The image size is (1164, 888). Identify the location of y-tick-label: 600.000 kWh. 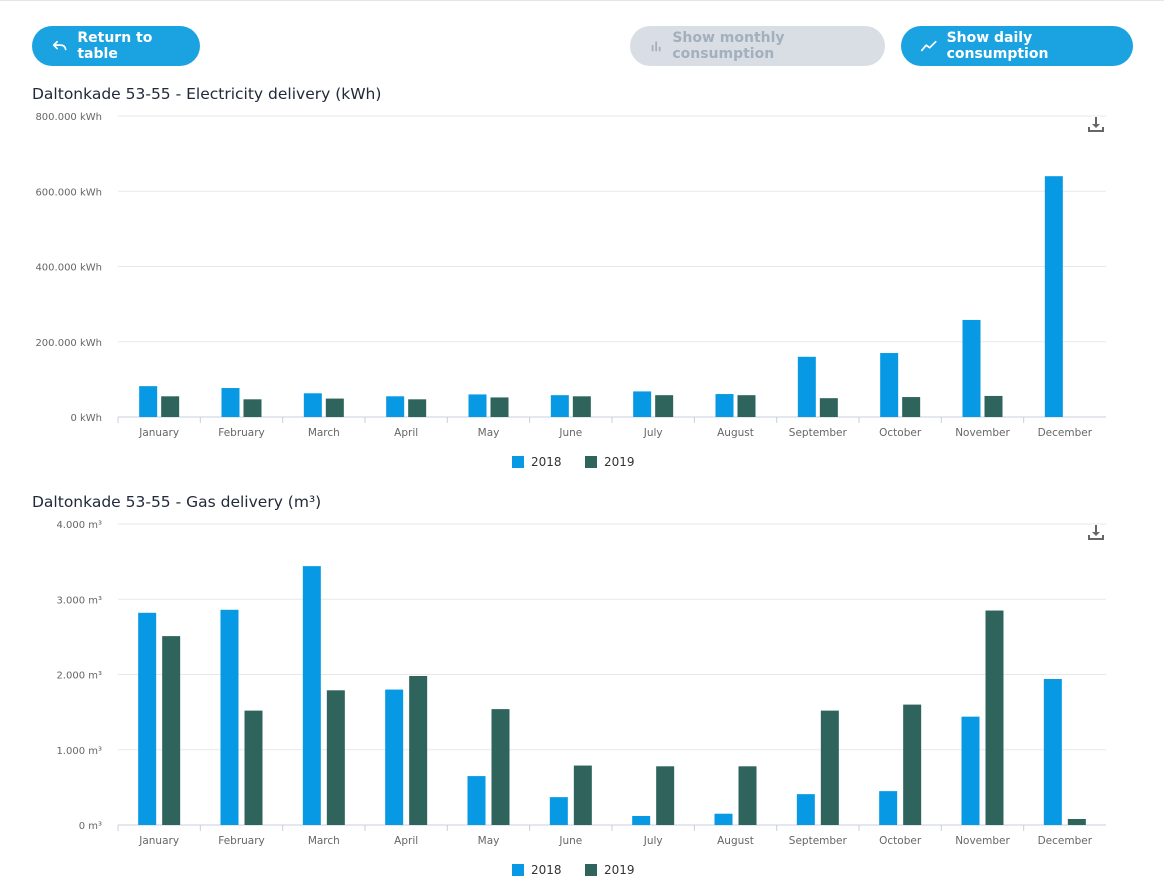
(68, 192).